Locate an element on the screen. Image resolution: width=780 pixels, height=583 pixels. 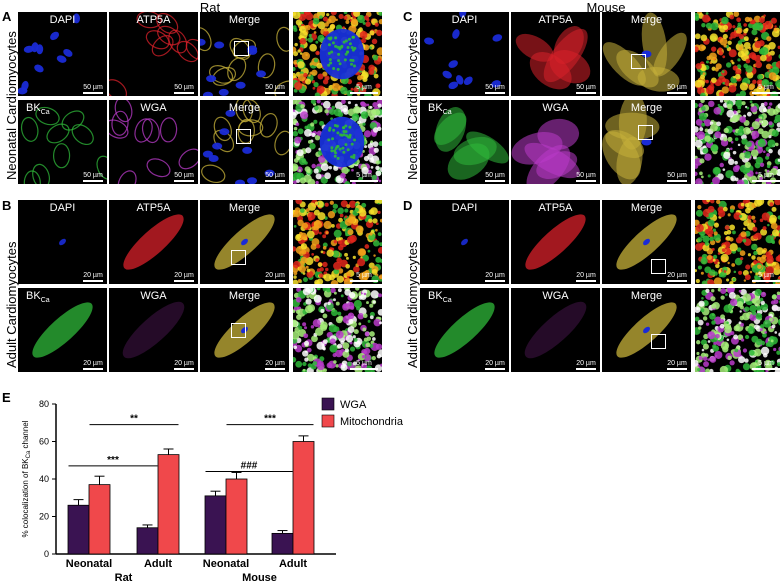
significance-label: ** is located at coordinates (134, 419).